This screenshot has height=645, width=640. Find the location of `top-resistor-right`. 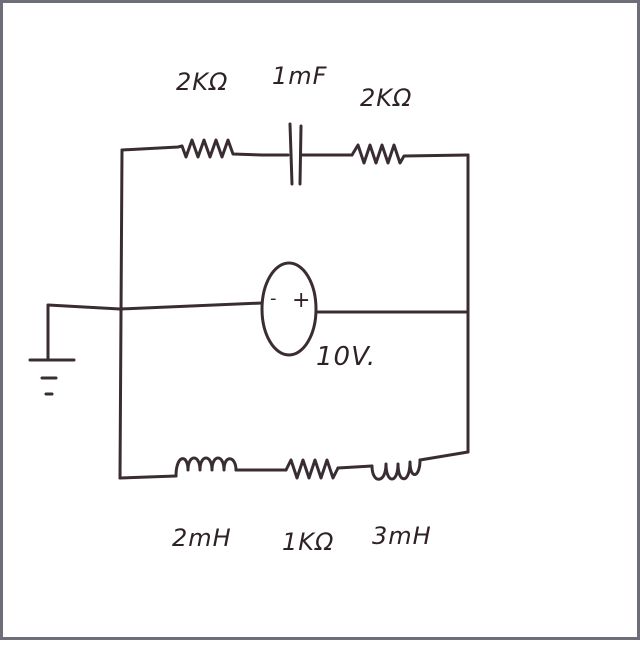

top-resistor-right is located at coordinates (410, 154).